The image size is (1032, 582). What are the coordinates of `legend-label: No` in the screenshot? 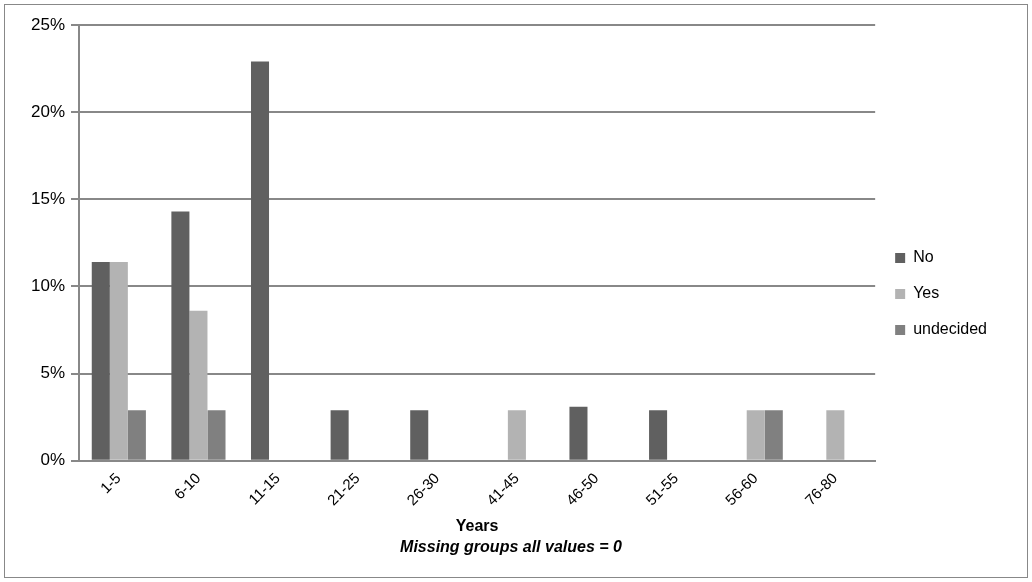 It's located at (923, 257).